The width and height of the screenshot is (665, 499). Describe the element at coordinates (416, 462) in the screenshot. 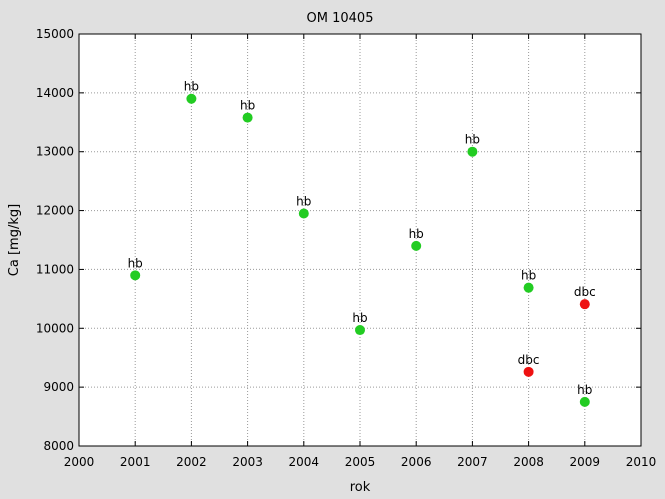

I see `x-tick-label: 2006` at that location.